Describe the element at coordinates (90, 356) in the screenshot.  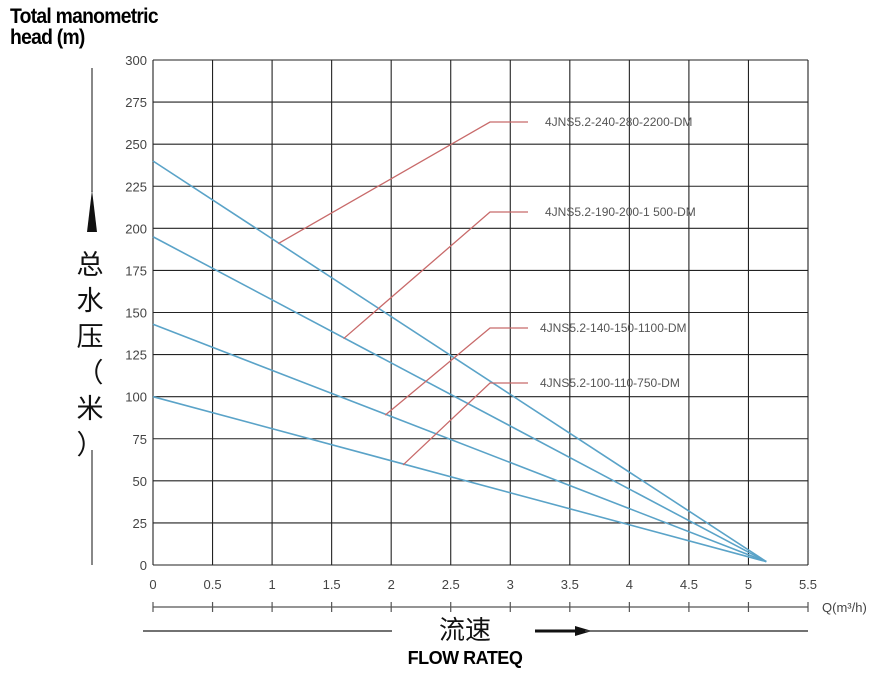
I see `y-axis-label-cn: 总 水 压 （ 米 ）` at that location.